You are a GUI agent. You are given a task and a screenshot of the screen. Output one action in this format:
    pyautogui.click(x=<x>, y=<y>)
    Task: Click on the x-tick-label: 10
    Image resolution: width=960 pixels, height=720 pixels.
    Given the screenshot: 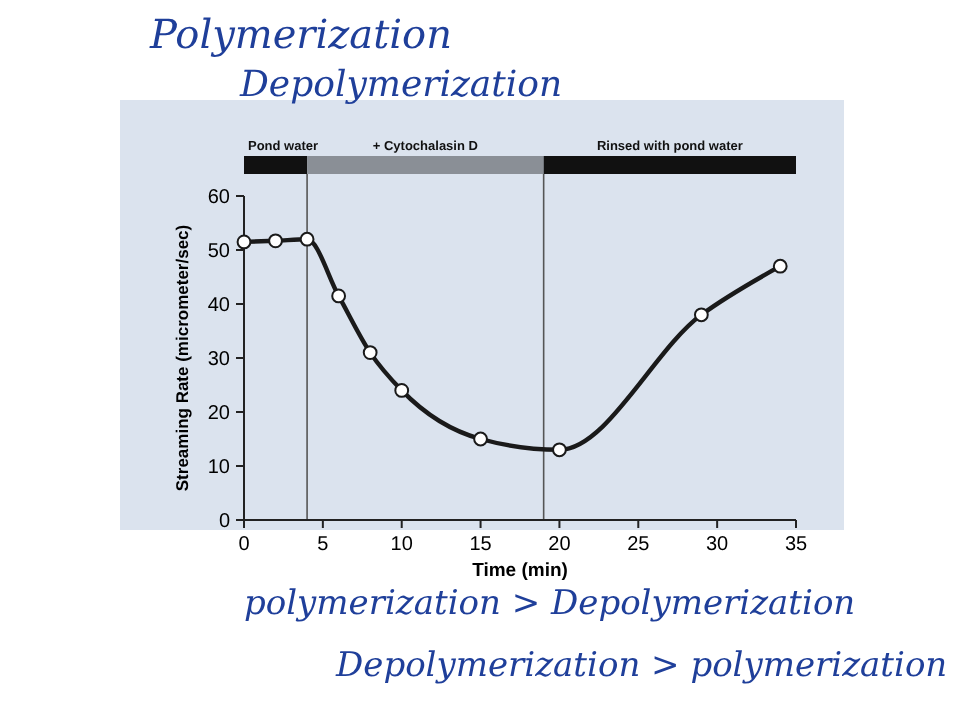 What is the action you would take?
    pyautogui.click(x=402, y=545)
    